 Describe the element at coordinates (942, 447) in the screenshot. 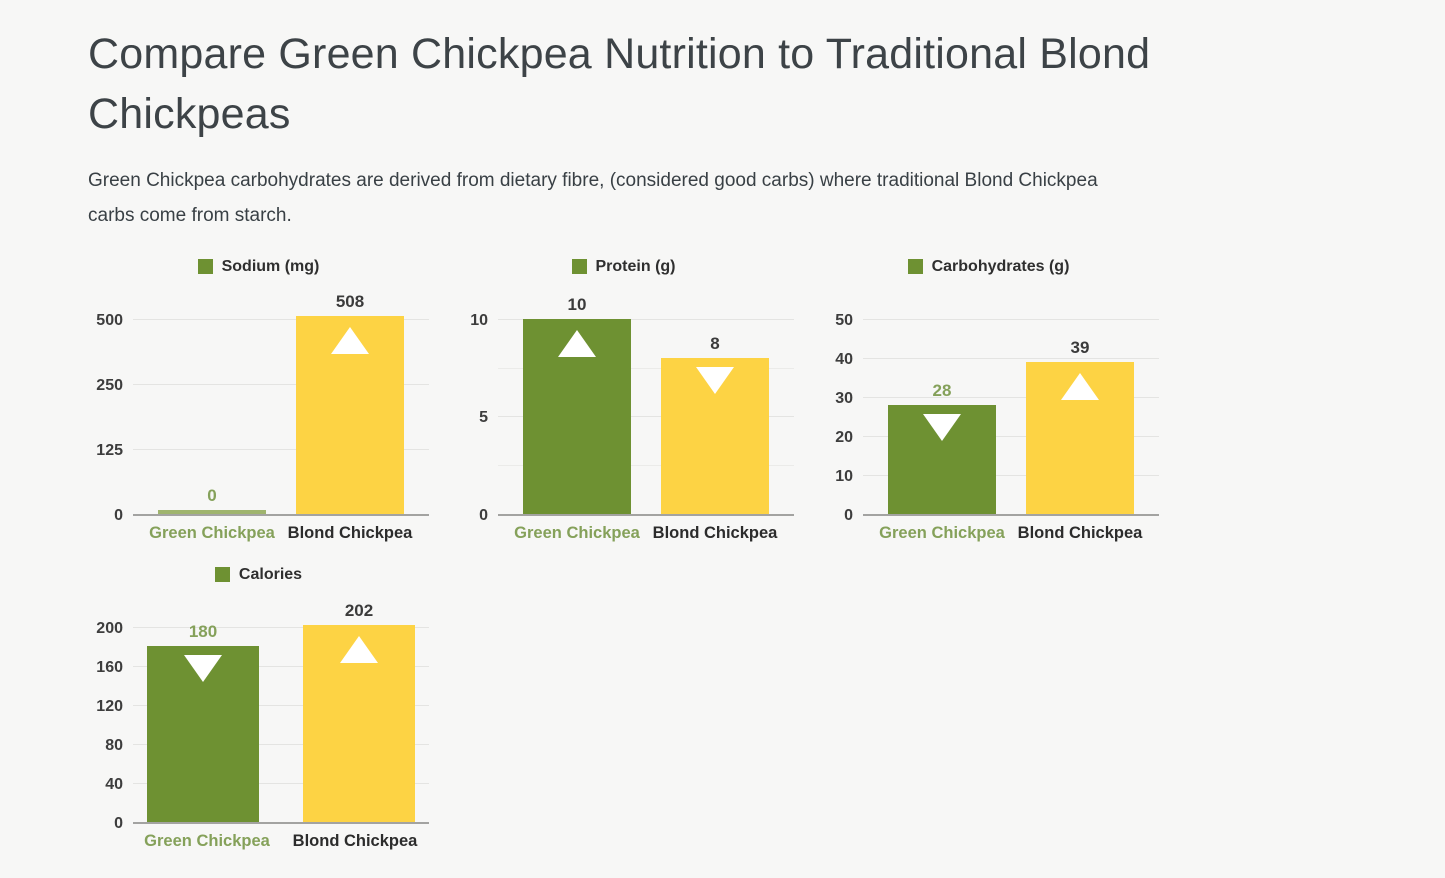

I see `bar-green-chickpea: 28` at that location.